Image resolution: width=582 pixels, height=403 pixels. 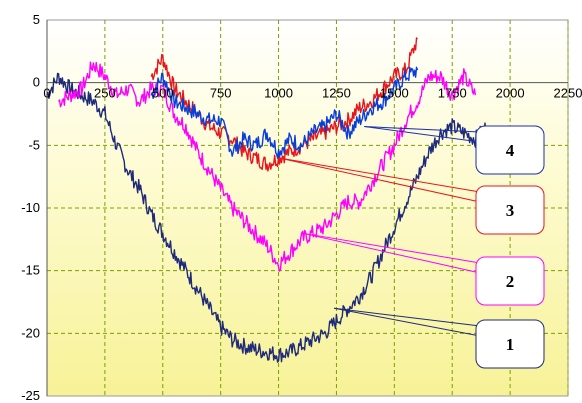 I want to click on x-tick-label: 250, so click(x=105, y=93).